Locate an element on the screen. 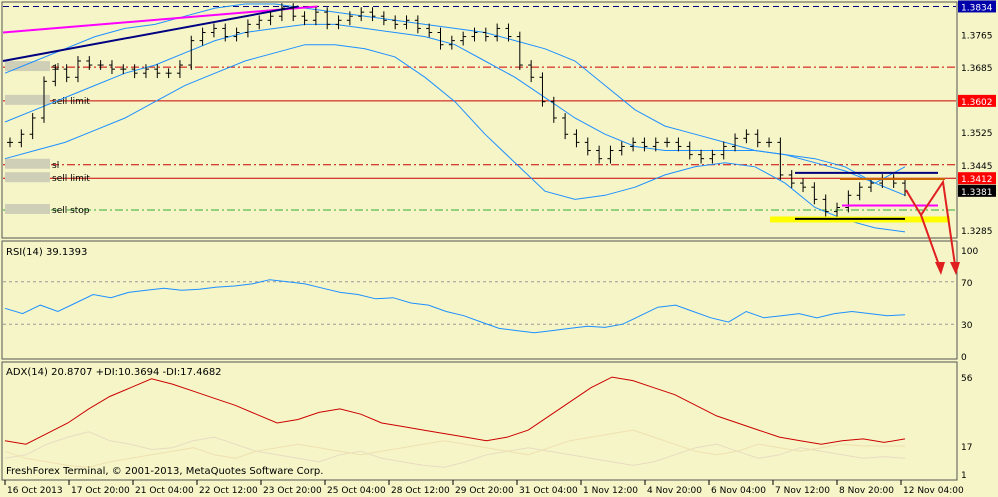  minus-di-series is located at coordinates (454, 448).